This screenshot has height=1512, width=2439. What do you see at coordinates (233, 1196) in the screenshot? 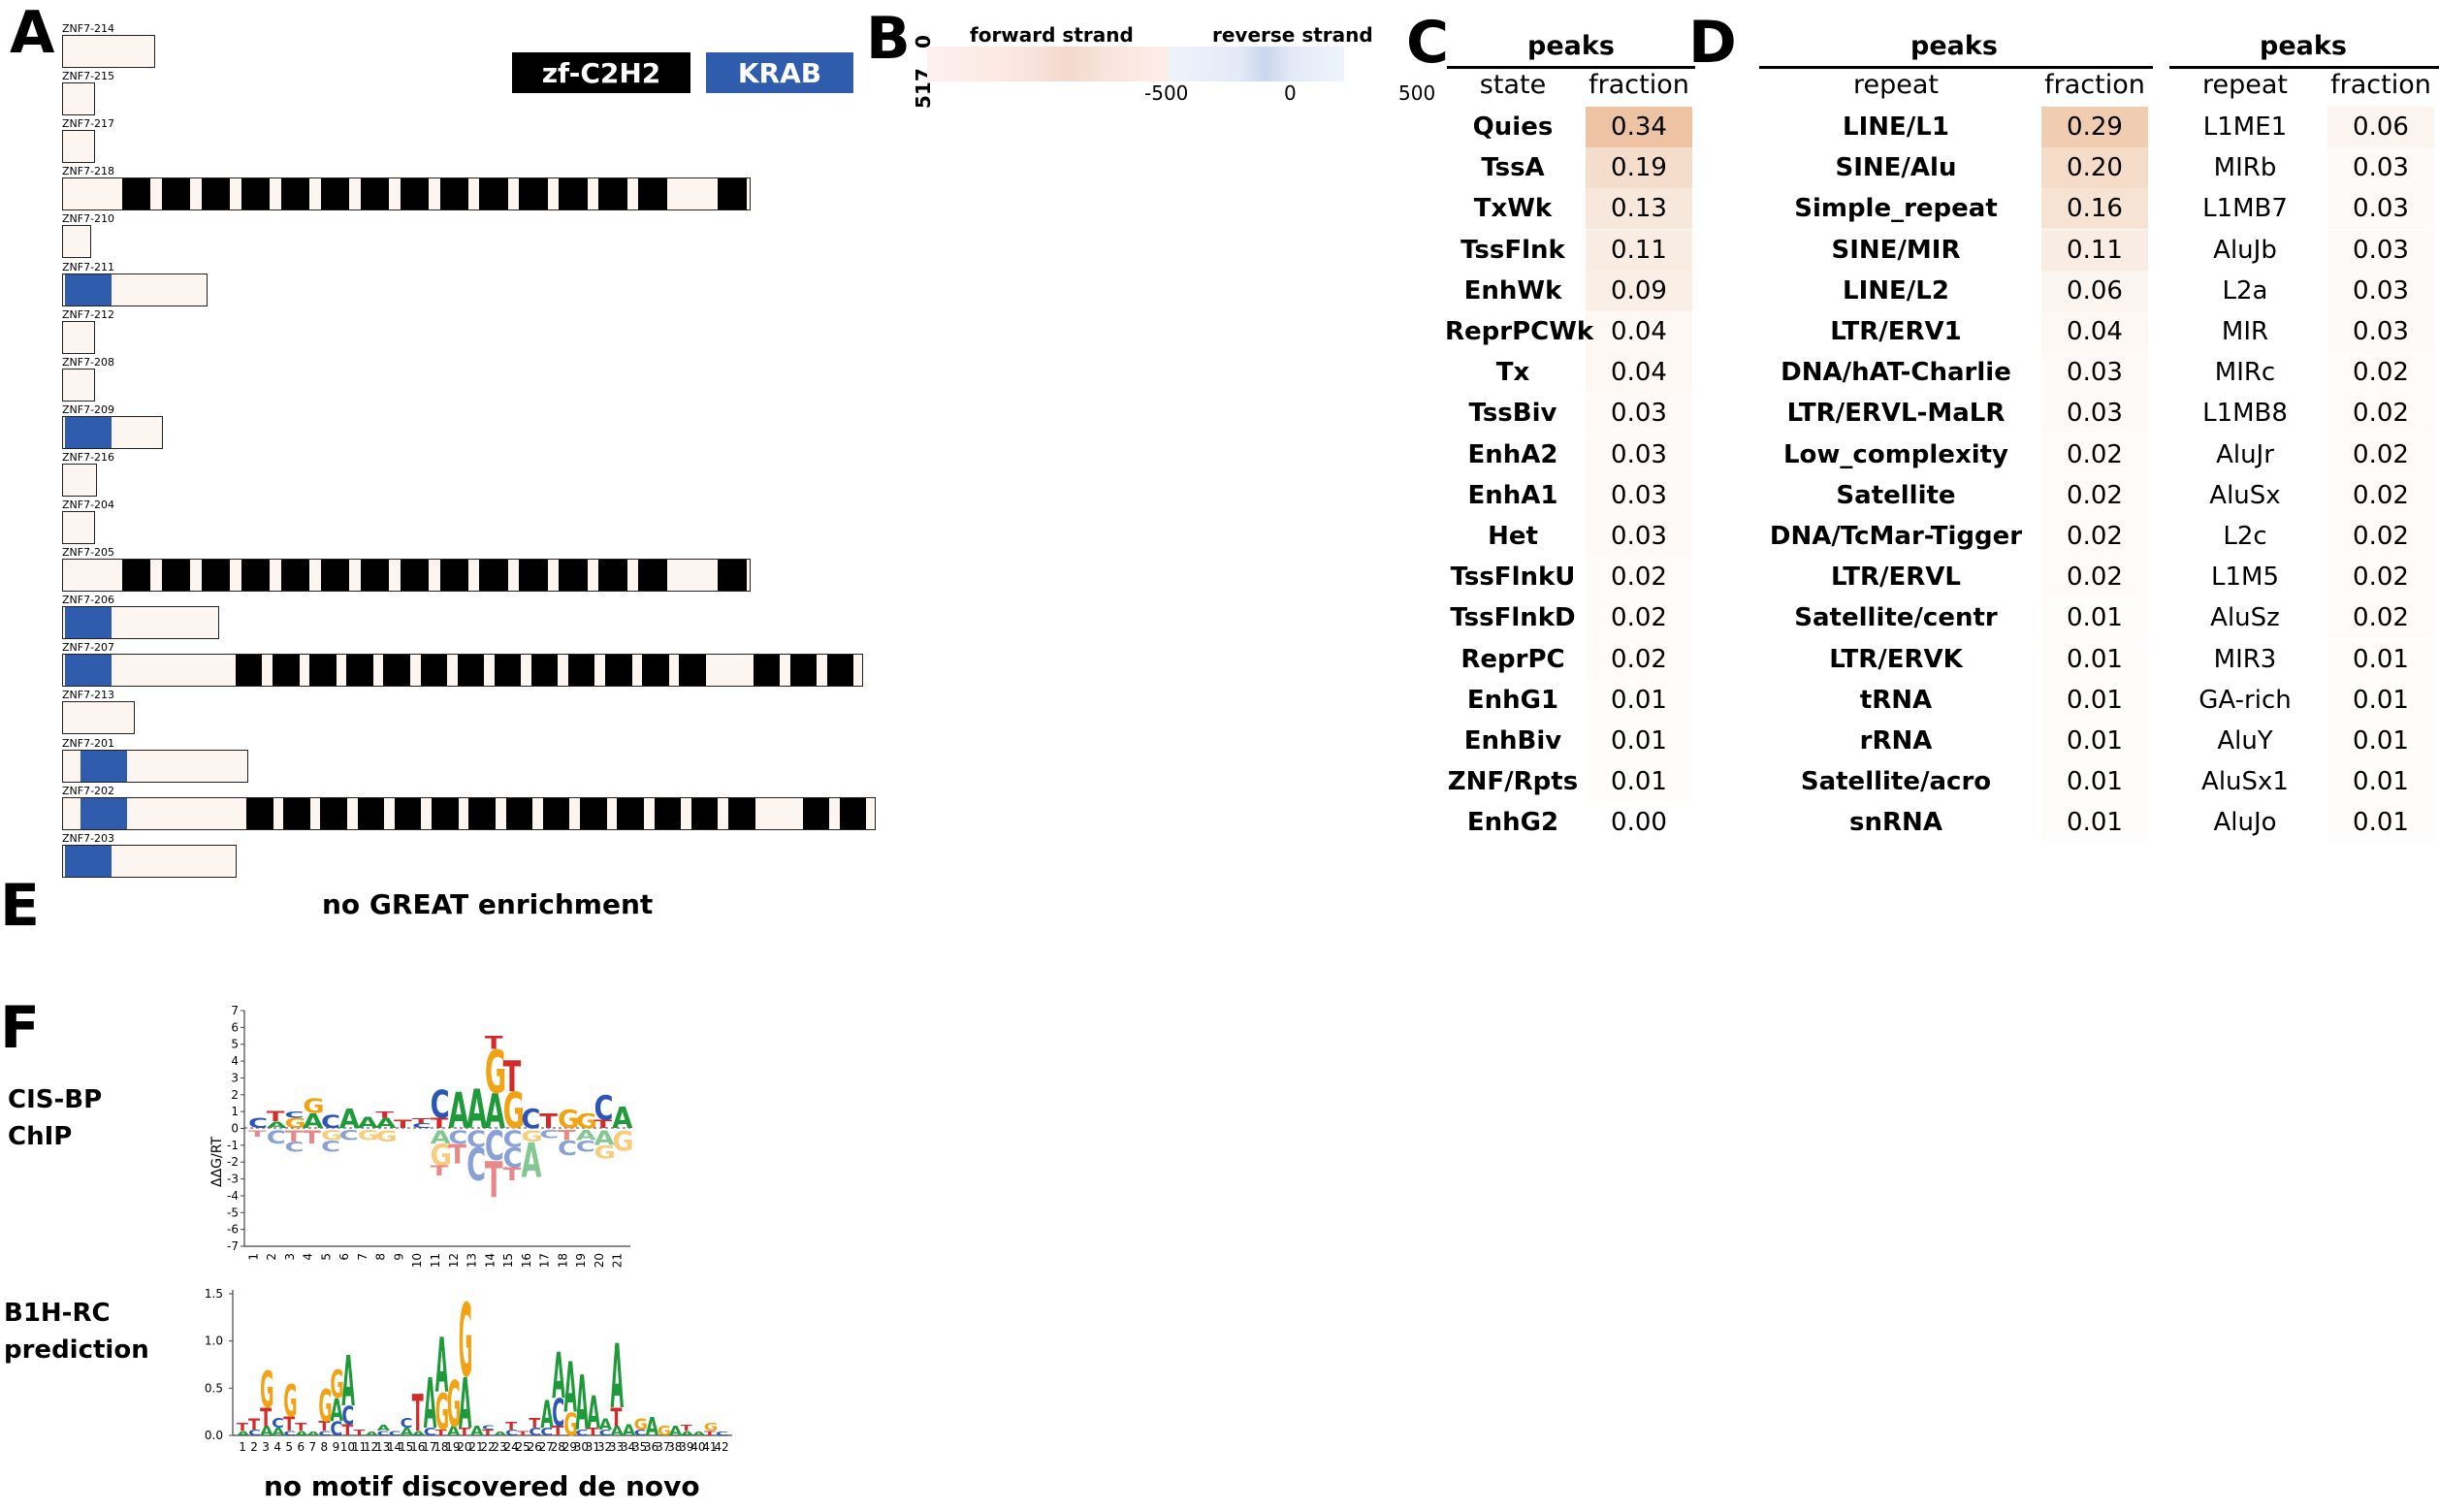
I see `cisbp-ytick: -4` at bounding box center [233, 1196].